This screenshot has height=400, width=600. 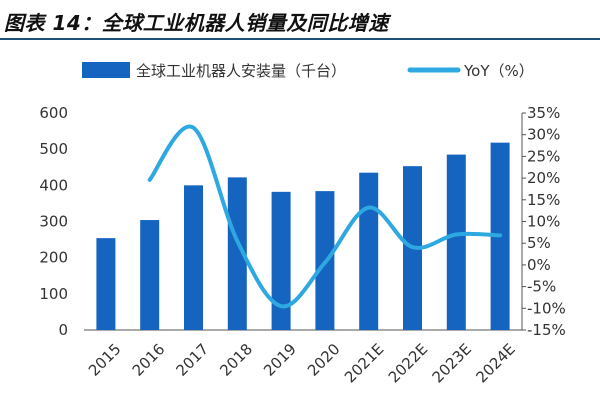 What do you see at coordinates (541, 287) in the screenshot?
I see `y-right-tick--5%: -5%` at bounding box center [541, 287].